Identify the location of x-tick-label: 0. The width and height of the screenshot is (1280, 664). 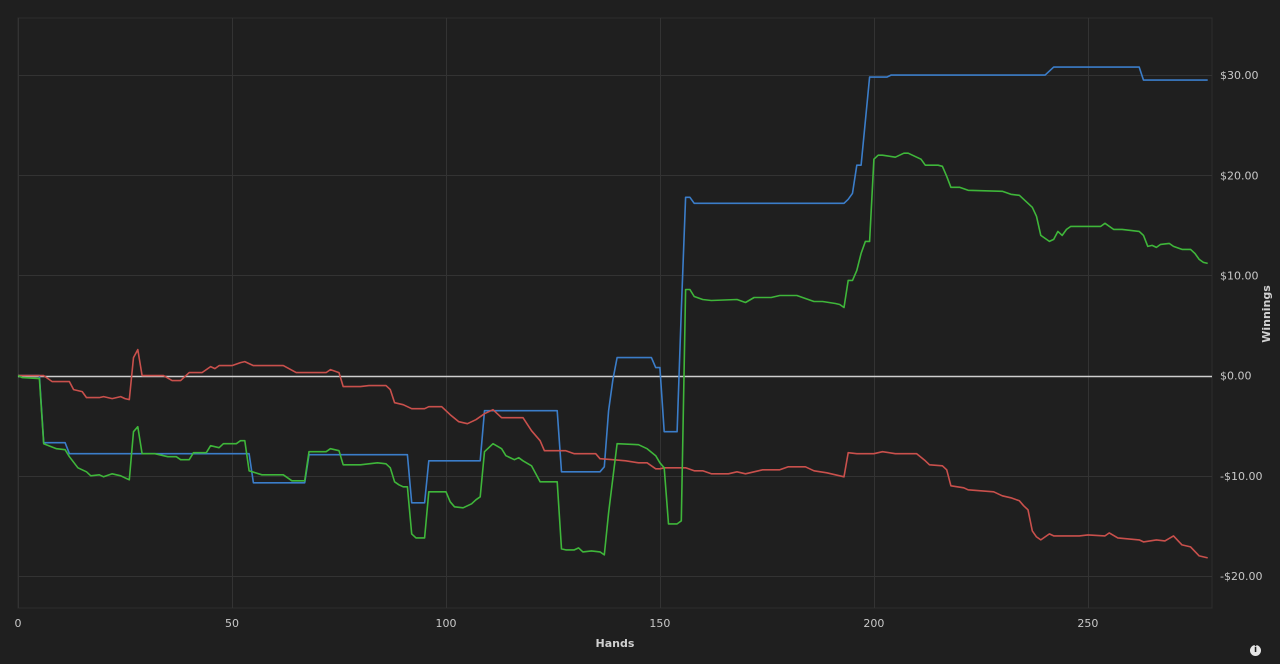
(18, 623).